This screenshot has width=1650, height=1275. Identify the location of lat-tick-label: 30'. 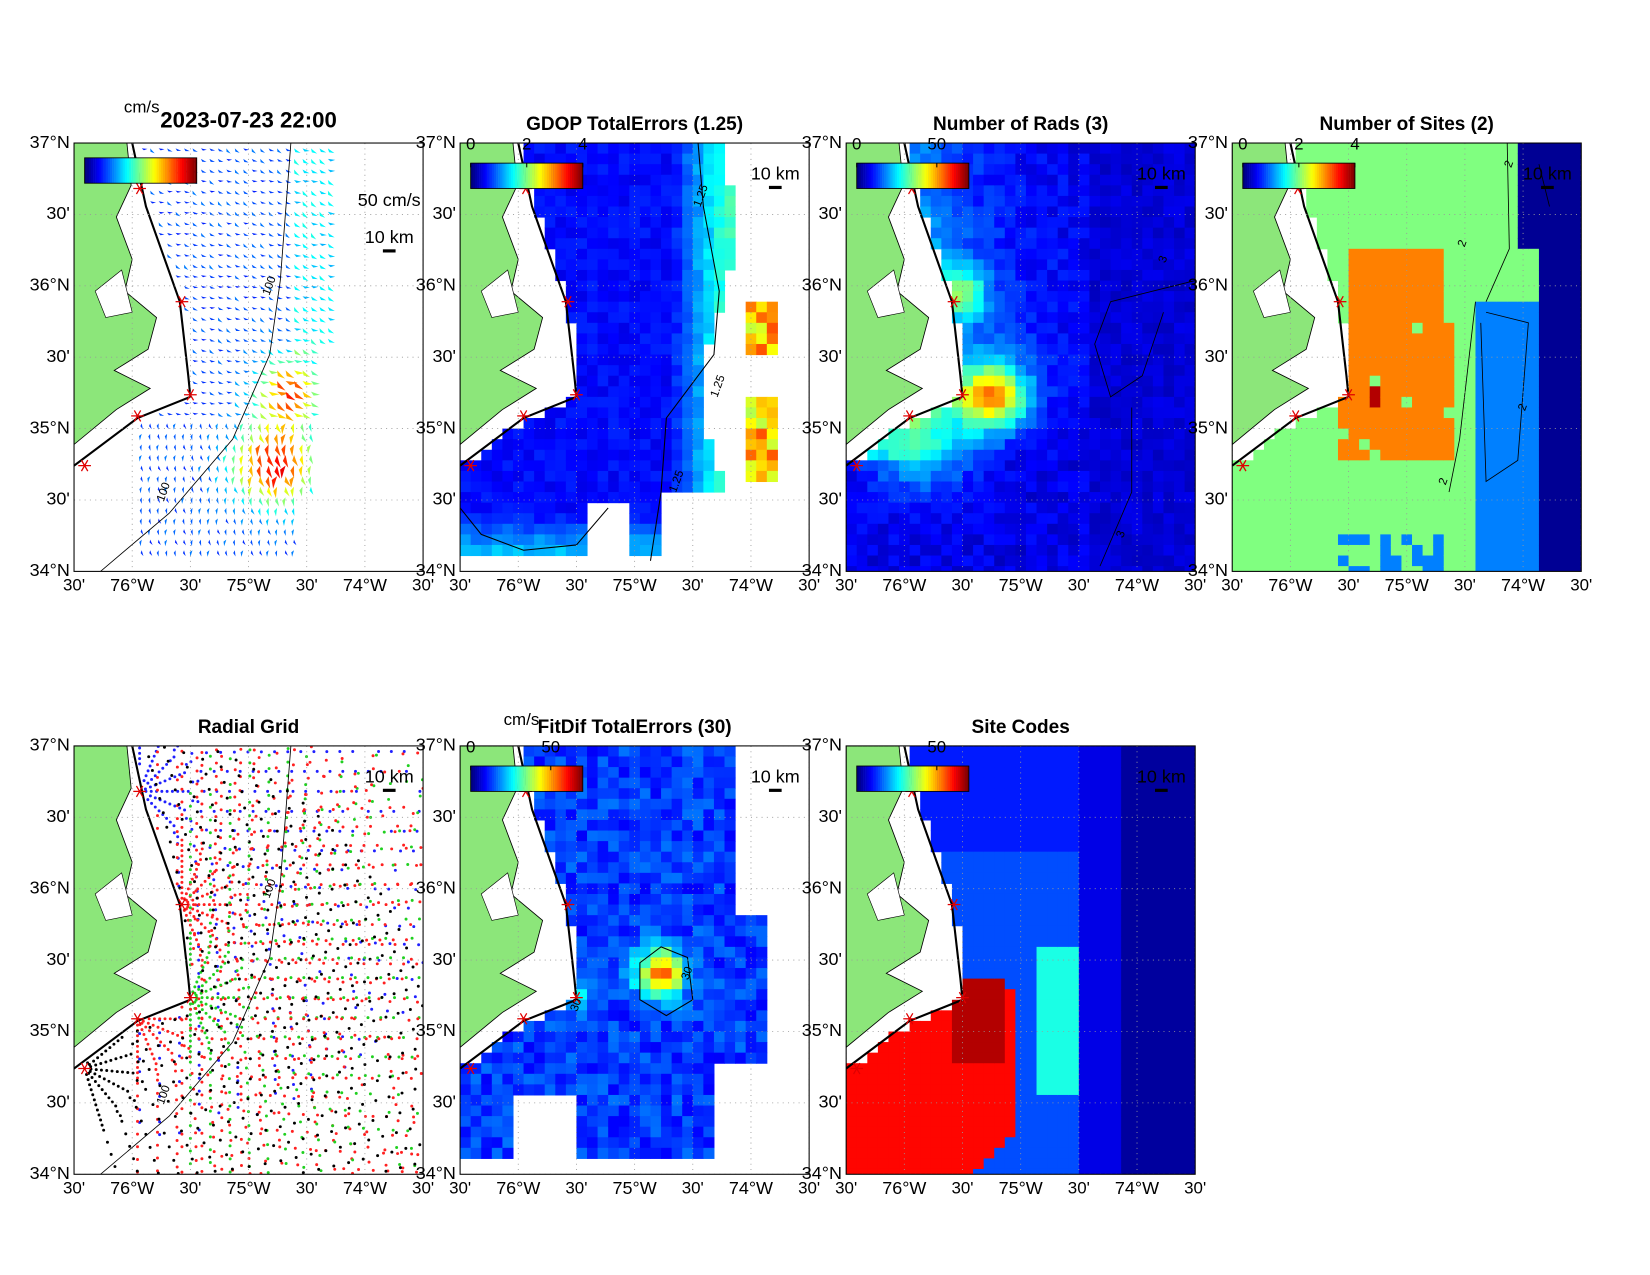
(443, 499).